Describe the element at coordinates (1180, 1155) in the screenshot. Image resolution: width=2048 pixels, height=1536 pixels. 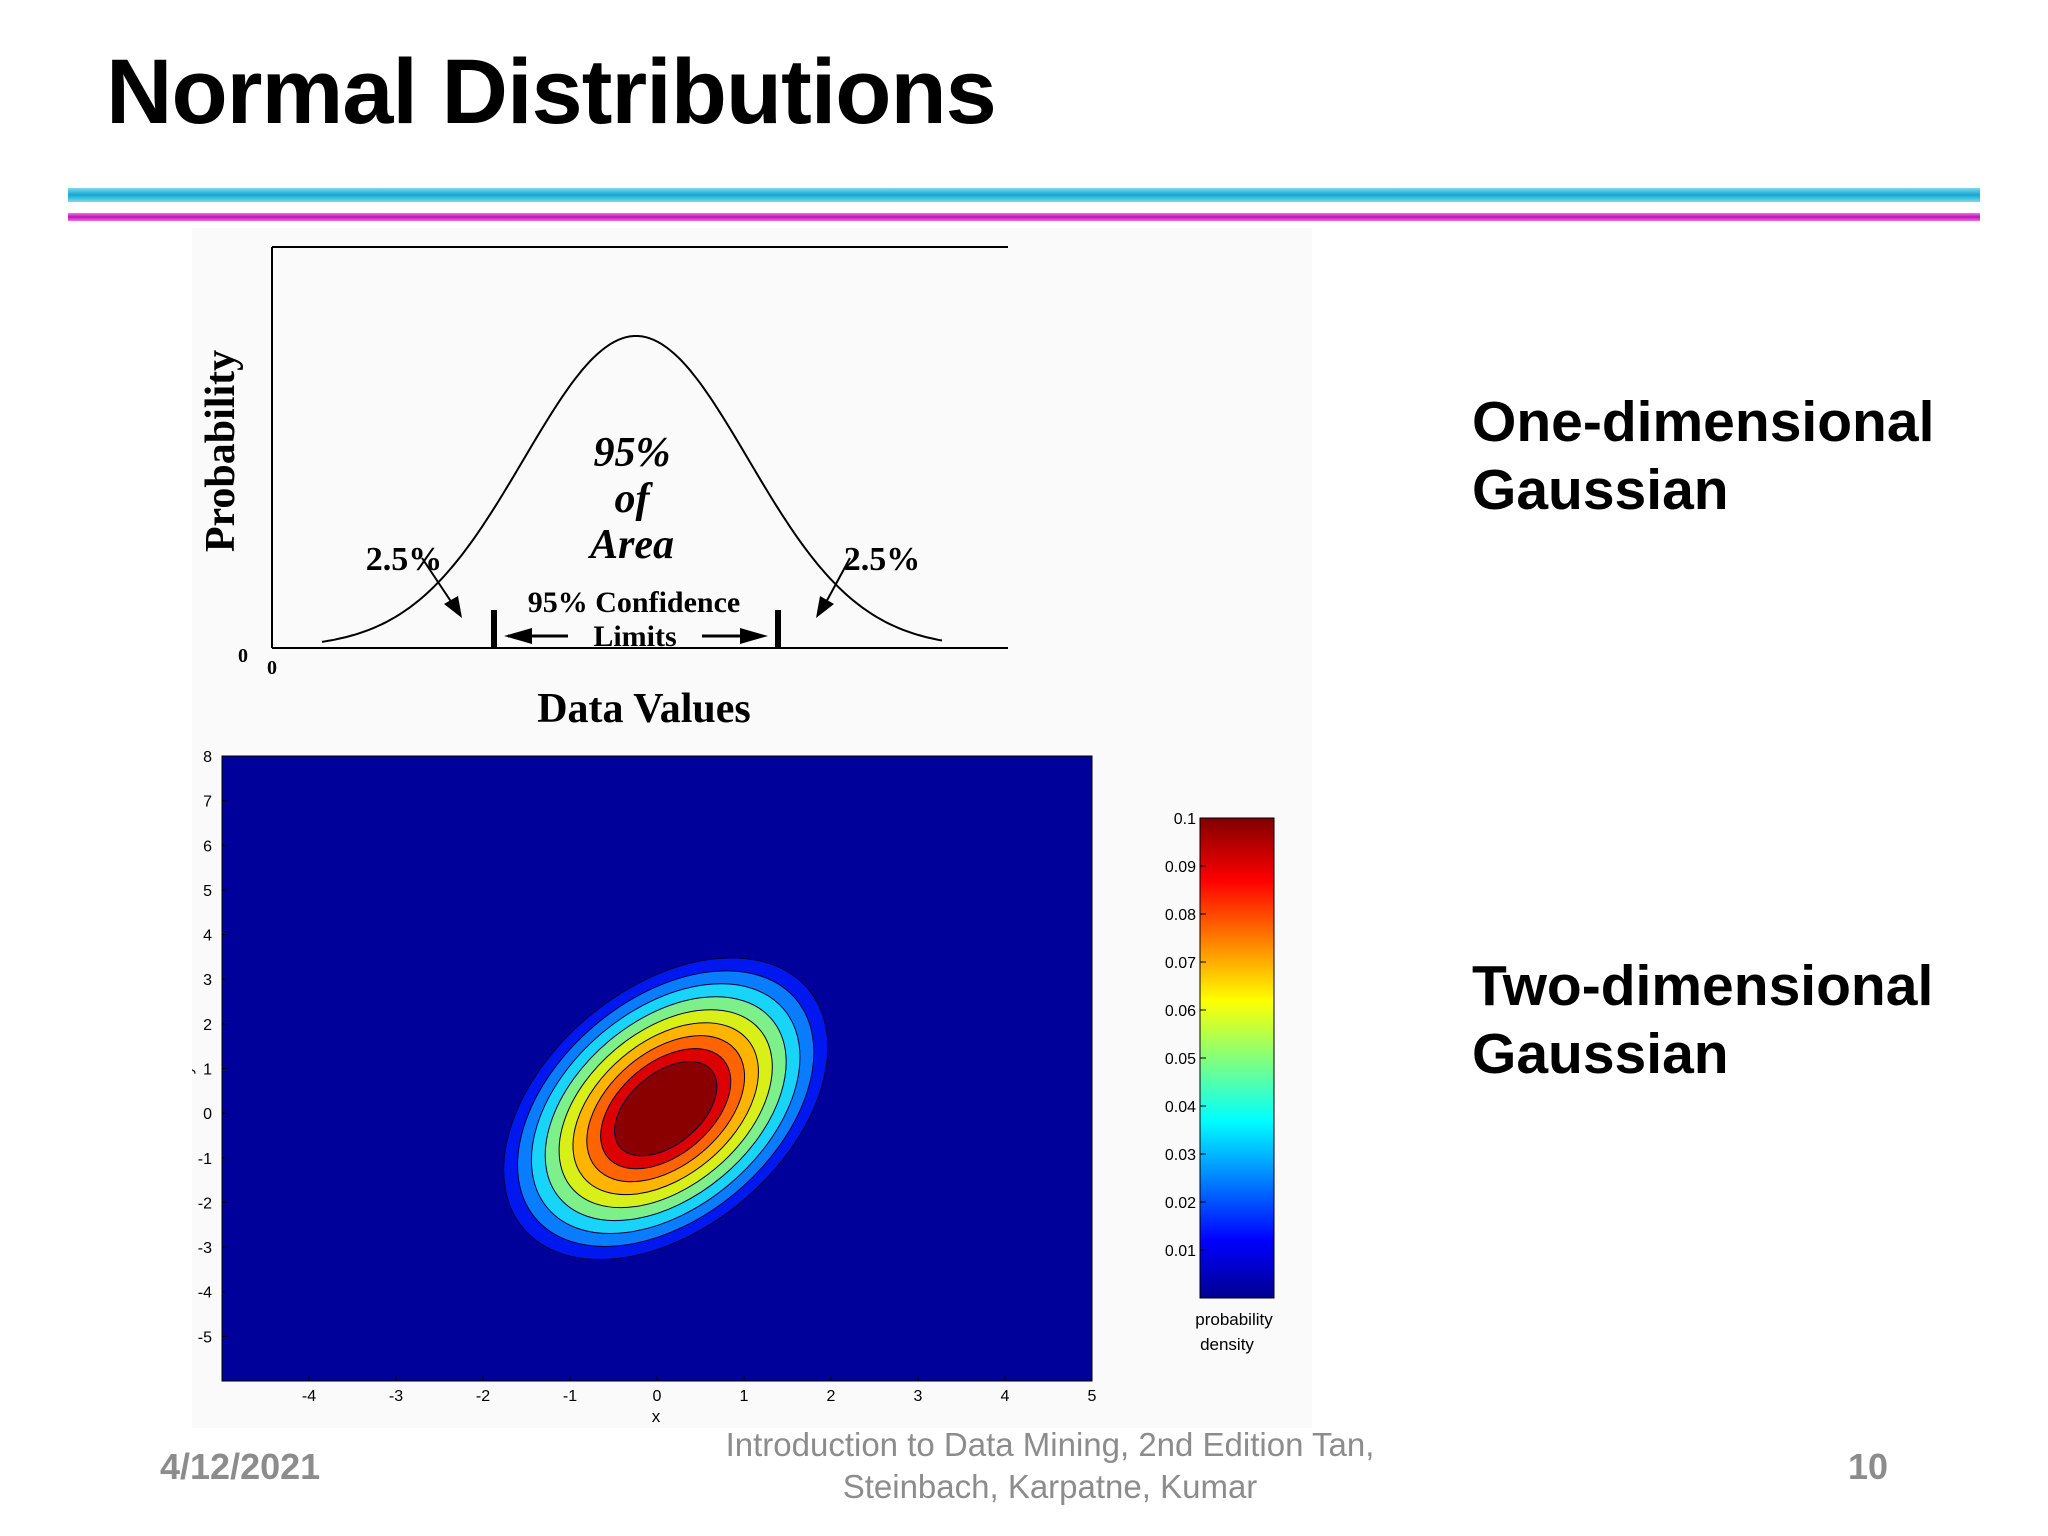
I see `colorbar-tick-label: 0.03` at that location.